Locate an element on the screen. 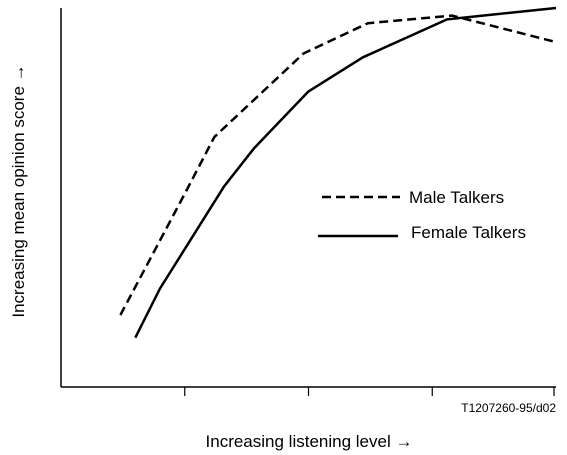 This screenshot has width=567, height=455. reference-code: T1207260-95/d02 is located at coordinates (508, 408).